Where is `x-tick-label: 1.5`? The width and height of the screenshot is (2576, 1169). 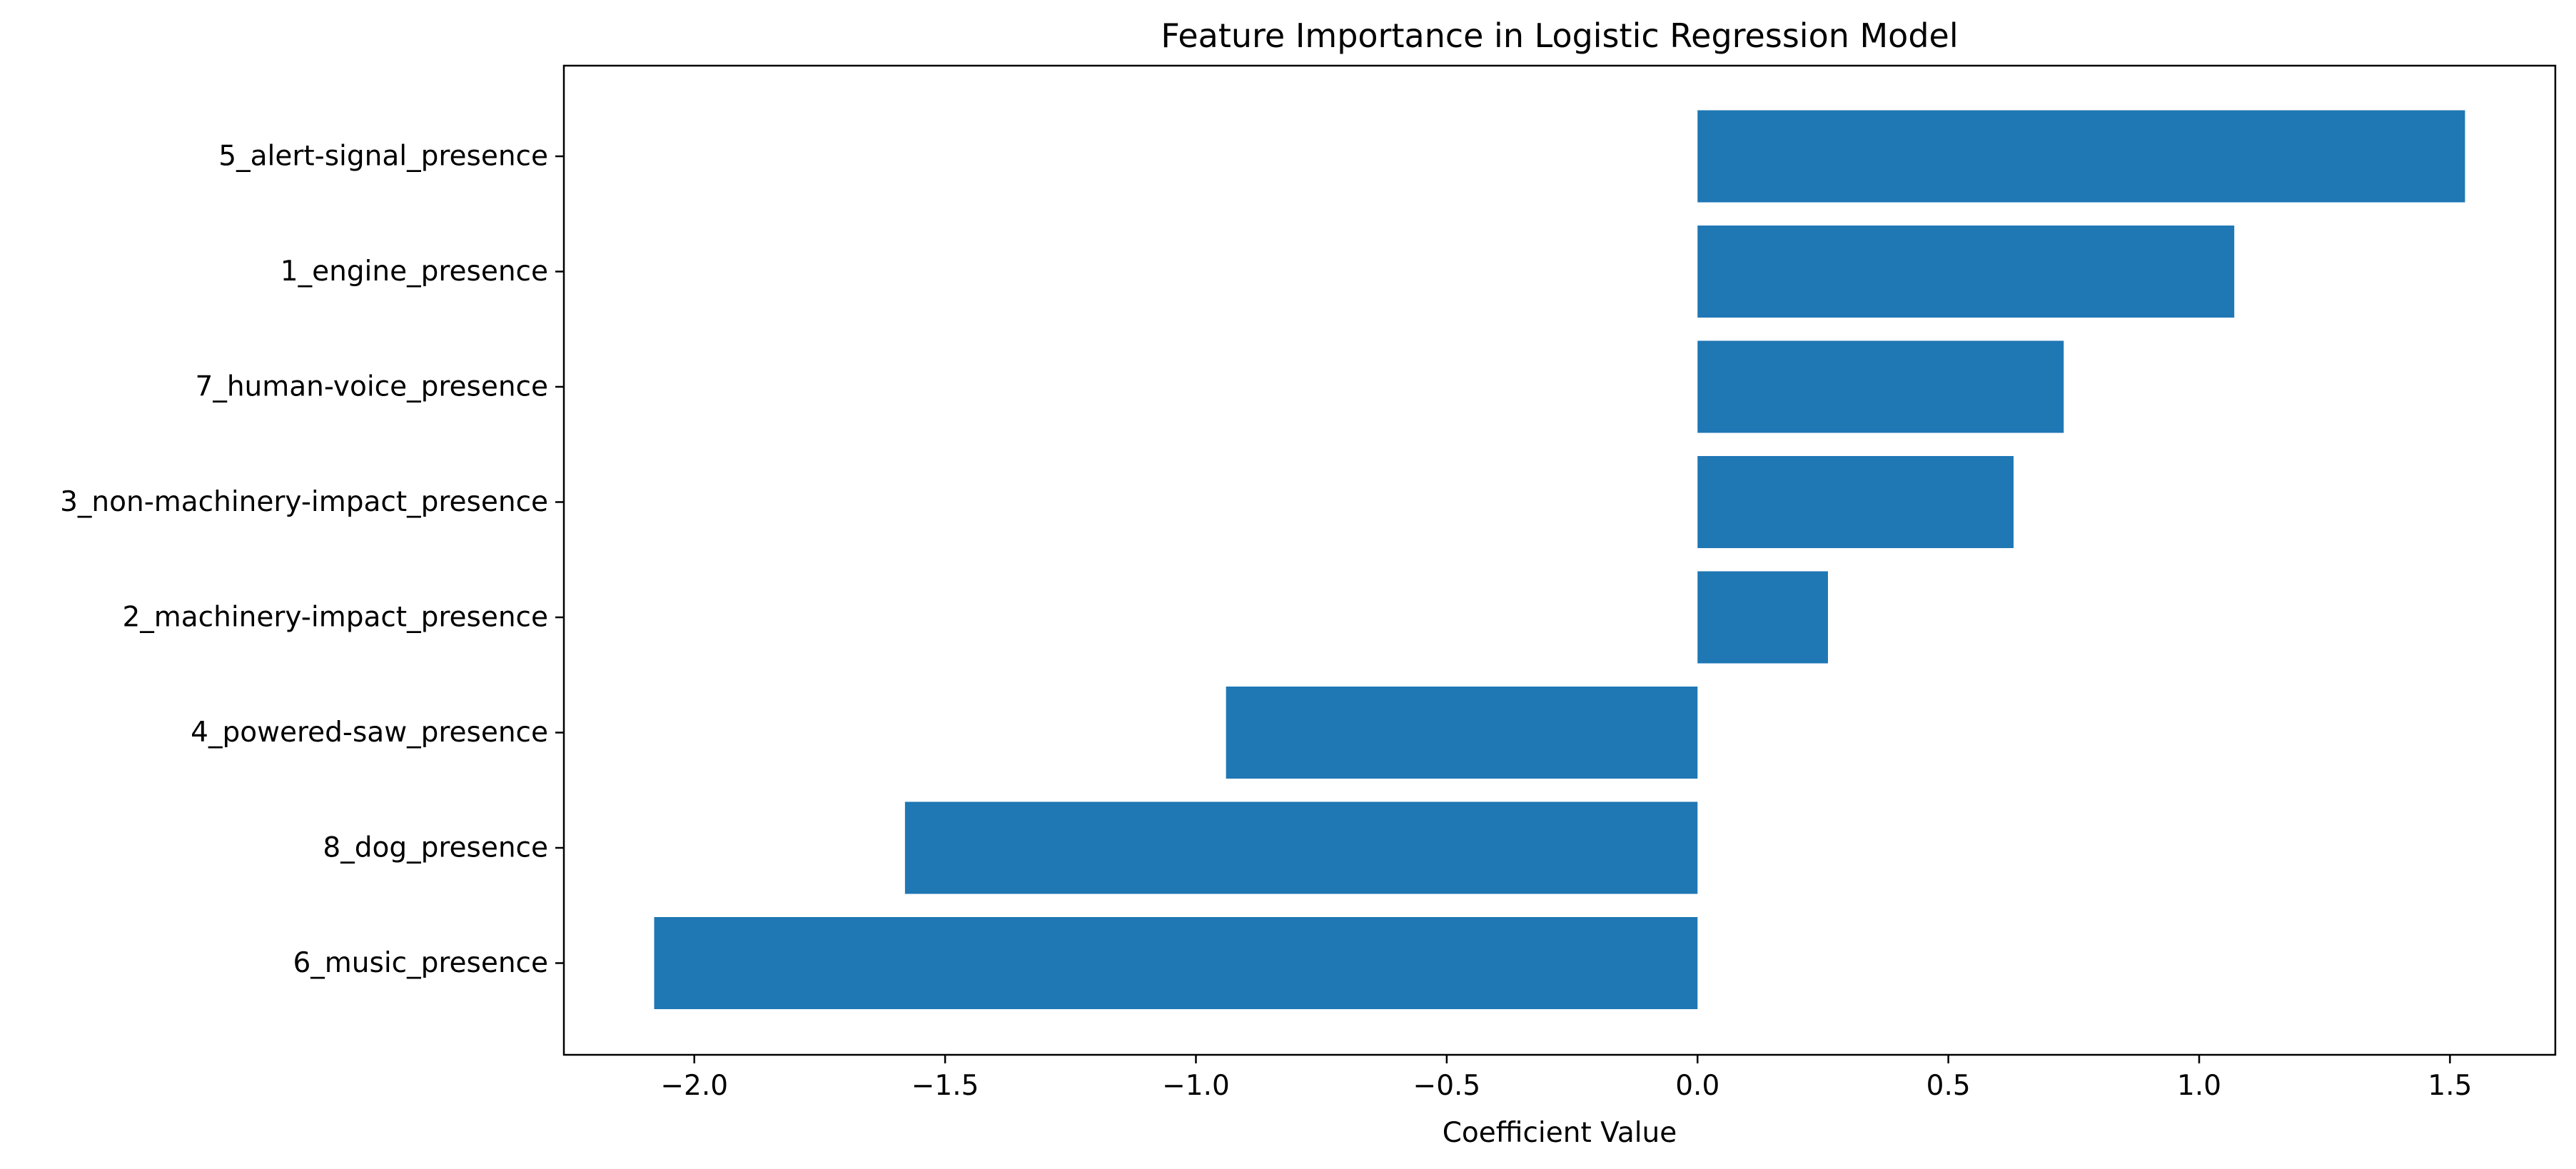 x-tick-label: 1.5 is located at coordinates (2450, 1086).